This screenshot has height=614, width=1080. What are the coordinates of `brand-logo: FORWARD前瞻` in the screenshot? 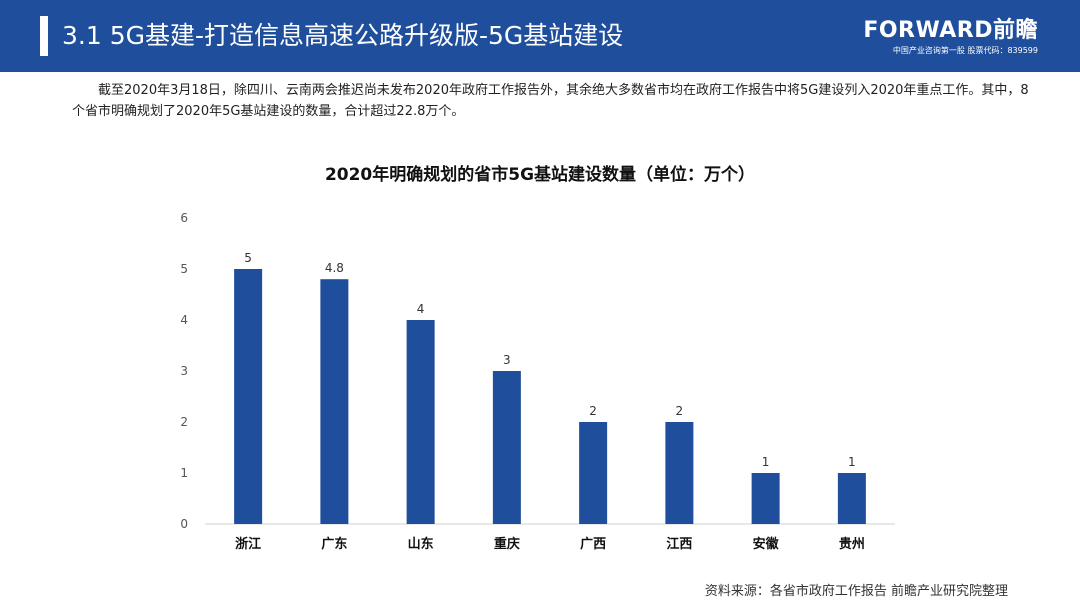 It's located at (950, 30).